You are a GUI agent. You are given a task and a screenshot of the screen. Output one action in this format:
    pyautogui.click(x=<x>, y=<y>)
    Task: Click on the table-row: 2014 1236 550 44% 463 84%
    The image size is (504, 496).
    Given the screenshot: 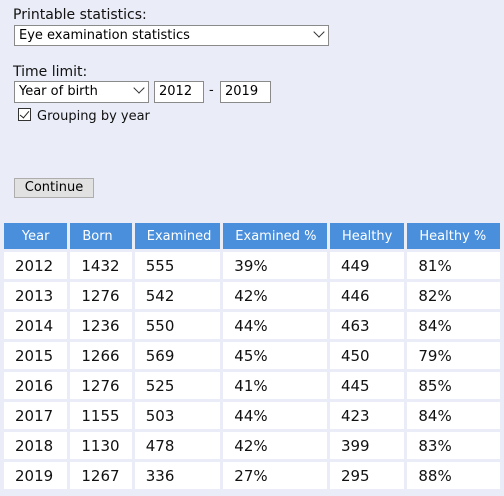 What is the action you would take?
    pyautogui.click(x=252, y=325)
    